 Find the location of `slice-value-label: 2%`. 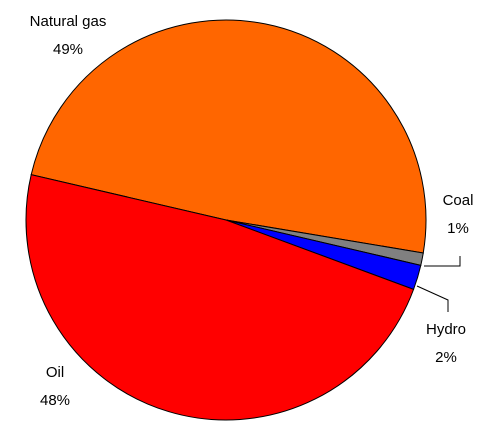

slice-value-label: 2% is located at coordinates (446, 357).